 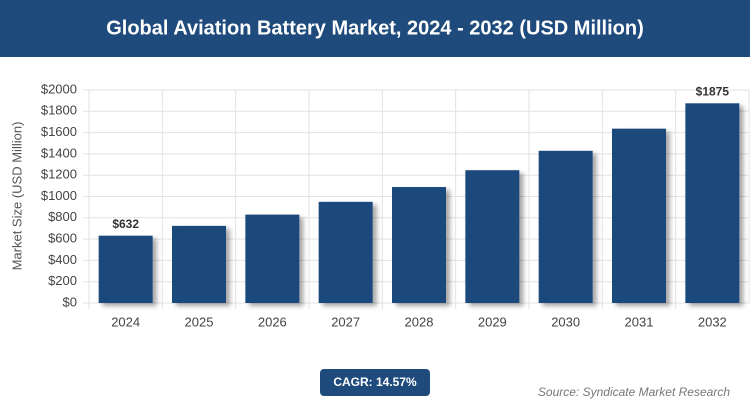 I want to click on x-tick-label: 2027, so click(x=345, y=321).